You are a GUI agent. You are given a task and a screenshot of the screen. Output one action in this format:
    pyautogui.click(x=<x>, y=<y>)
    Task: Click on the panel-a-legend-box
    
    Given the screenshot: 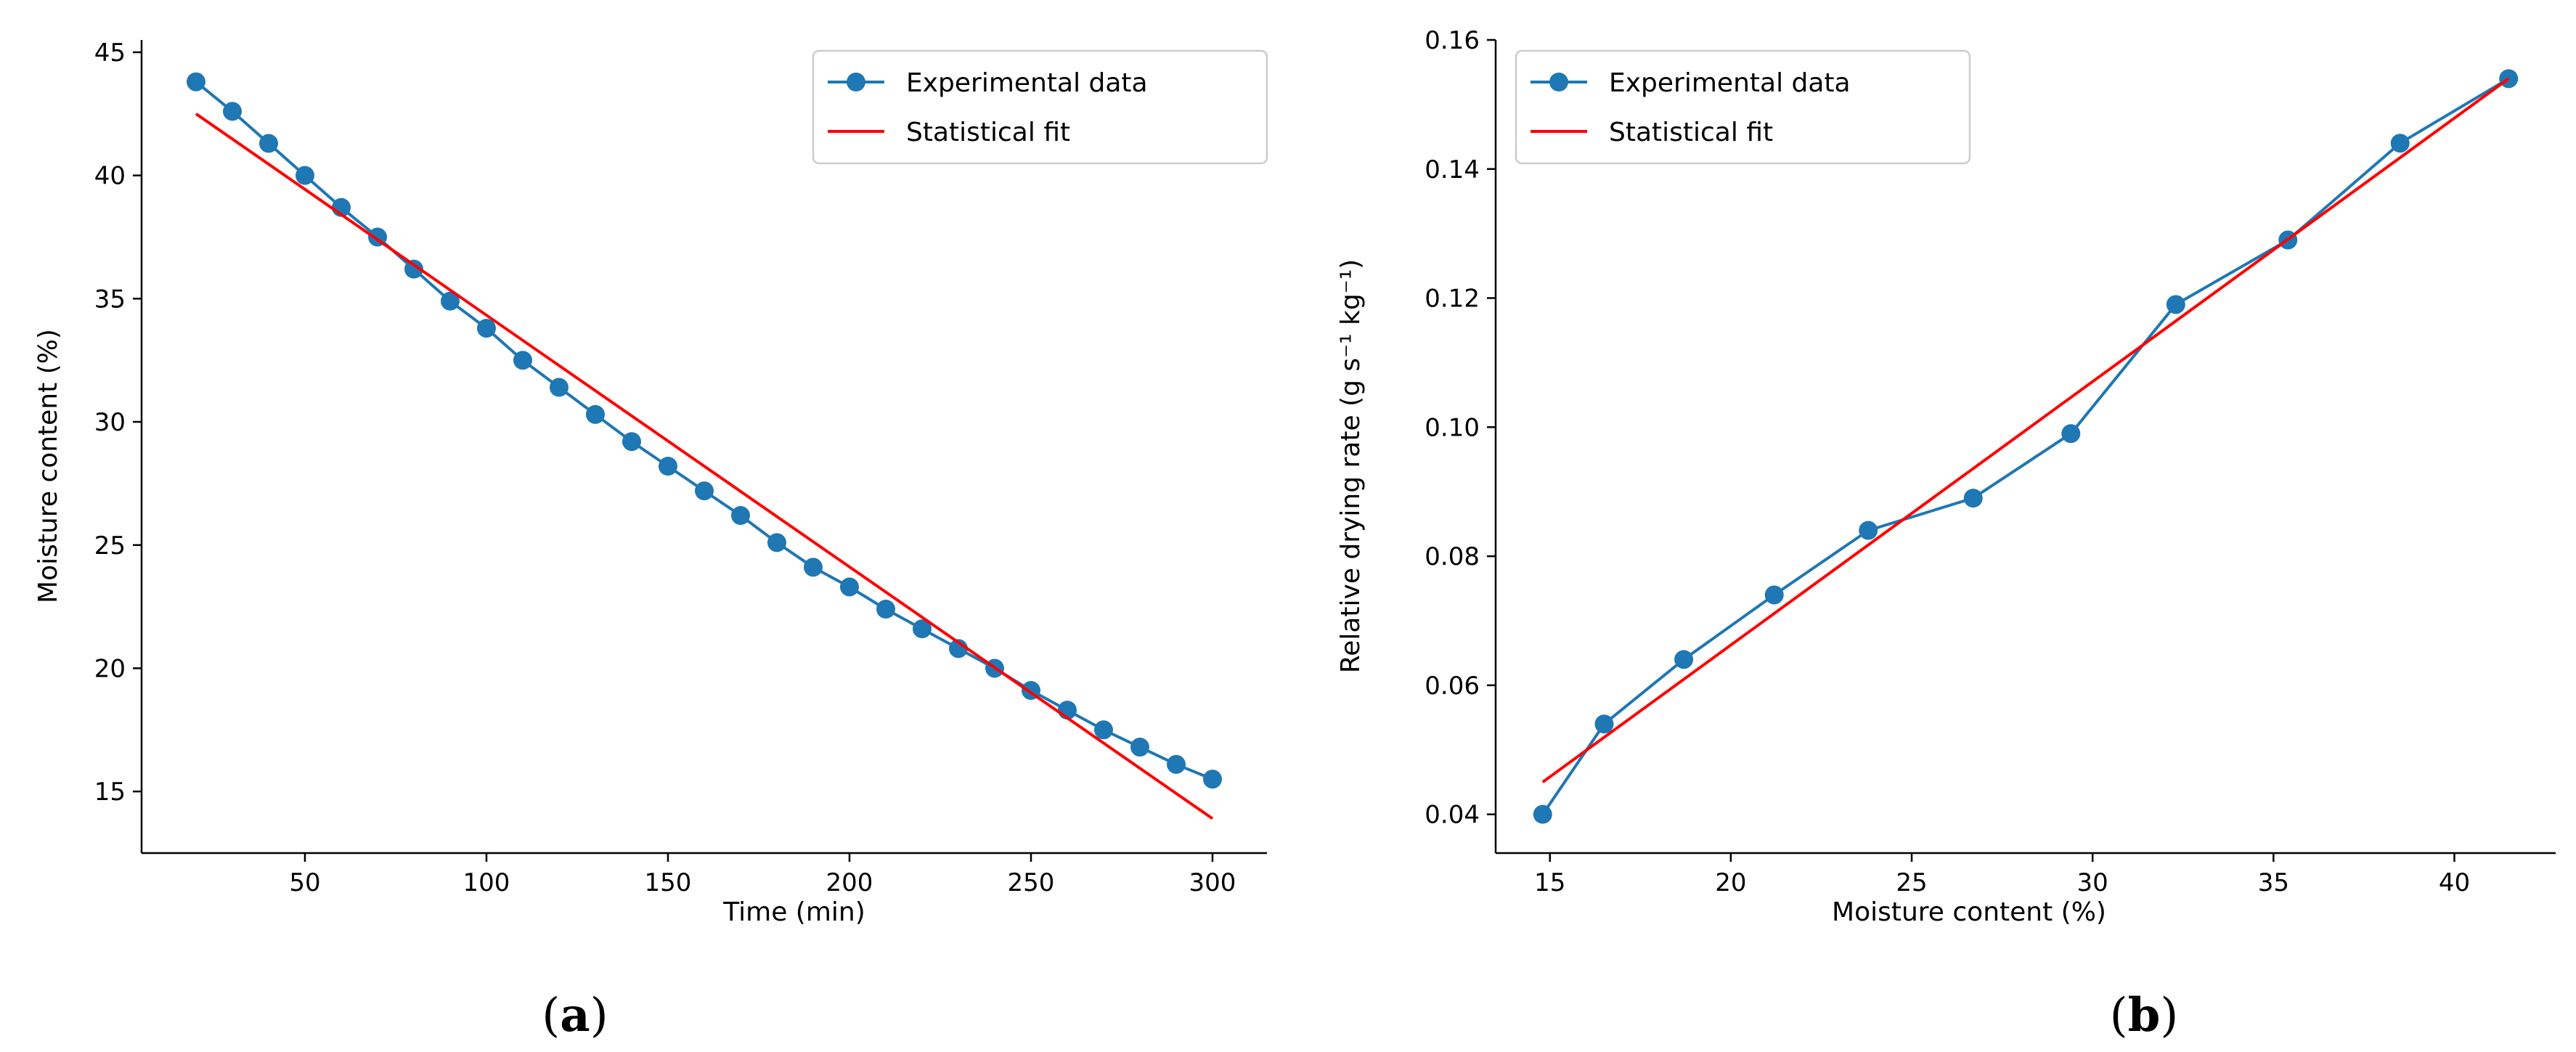 What is the action you would take?
    pyautogui.click(x=1040, y=107)
    